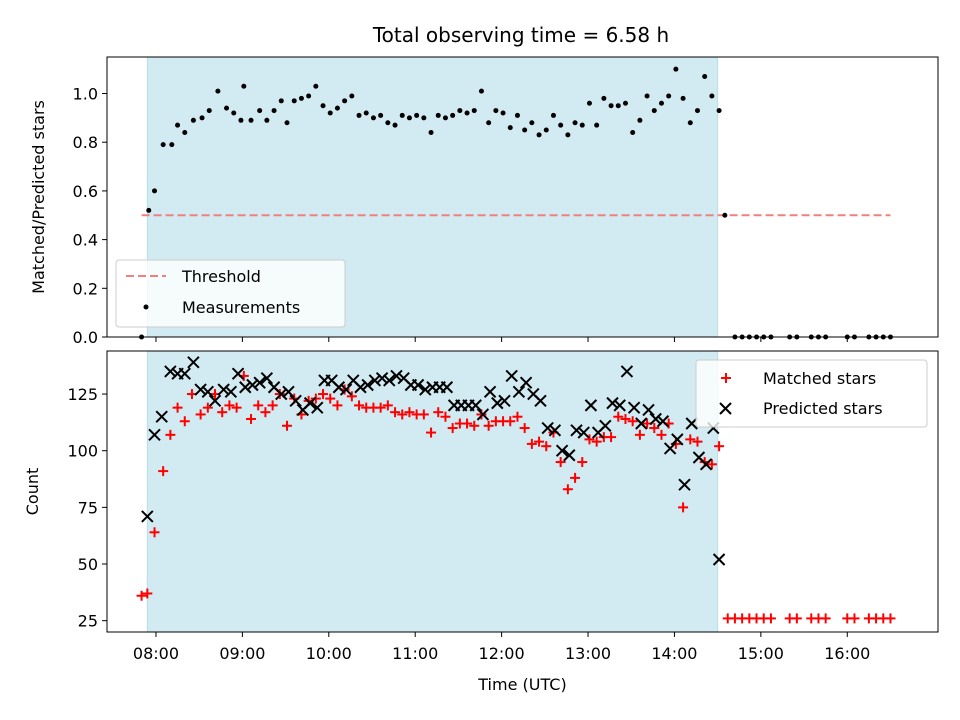 Image resolution: width=960 pixels, height=720 pixels. Describe the element at coordinates (87, 508) in the screenshot. I see `bottom-y-ticks: 25 50 75 100 125` at that location.